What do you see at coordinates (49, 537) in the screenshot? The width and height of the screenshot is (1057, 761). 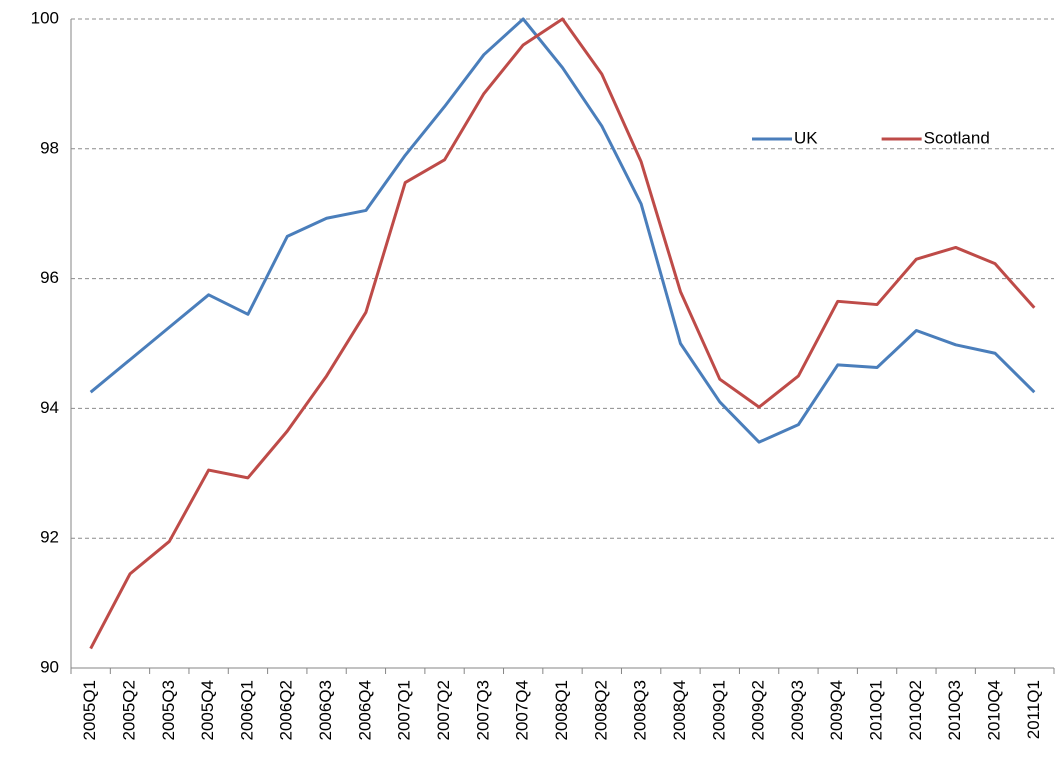 I see `y-tick-label: 92` at bounding box center [49, 537].